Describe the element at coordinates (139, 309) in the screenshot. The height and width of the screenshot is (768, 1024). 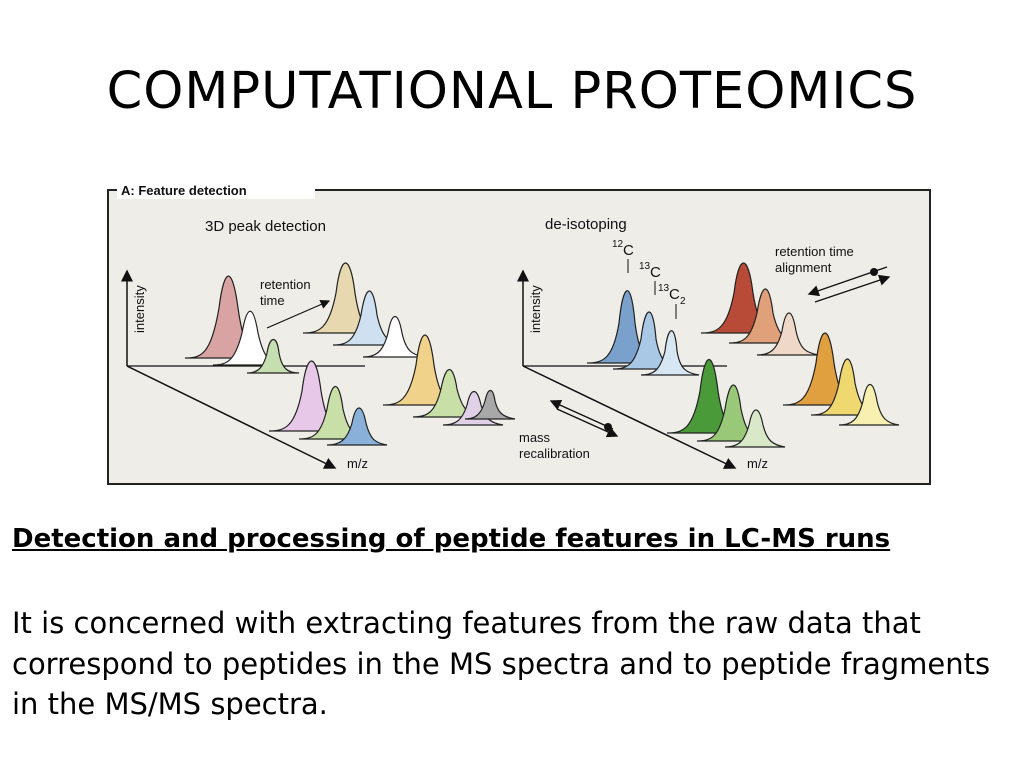
I see `left-y-label: intensity` at that location.